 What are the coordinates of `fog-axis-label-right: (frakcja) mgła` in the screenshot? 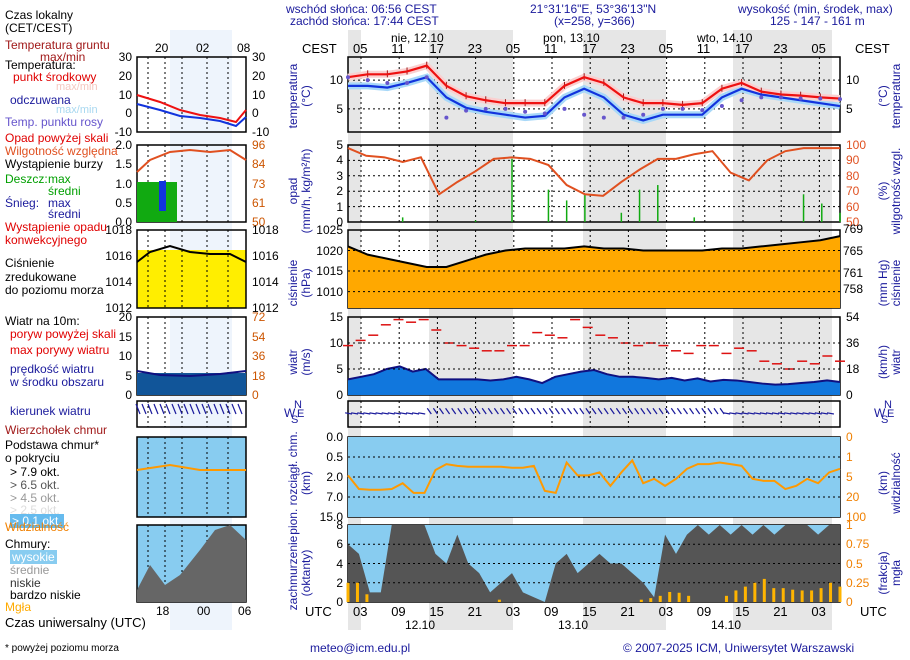 It's located at (889, 573).